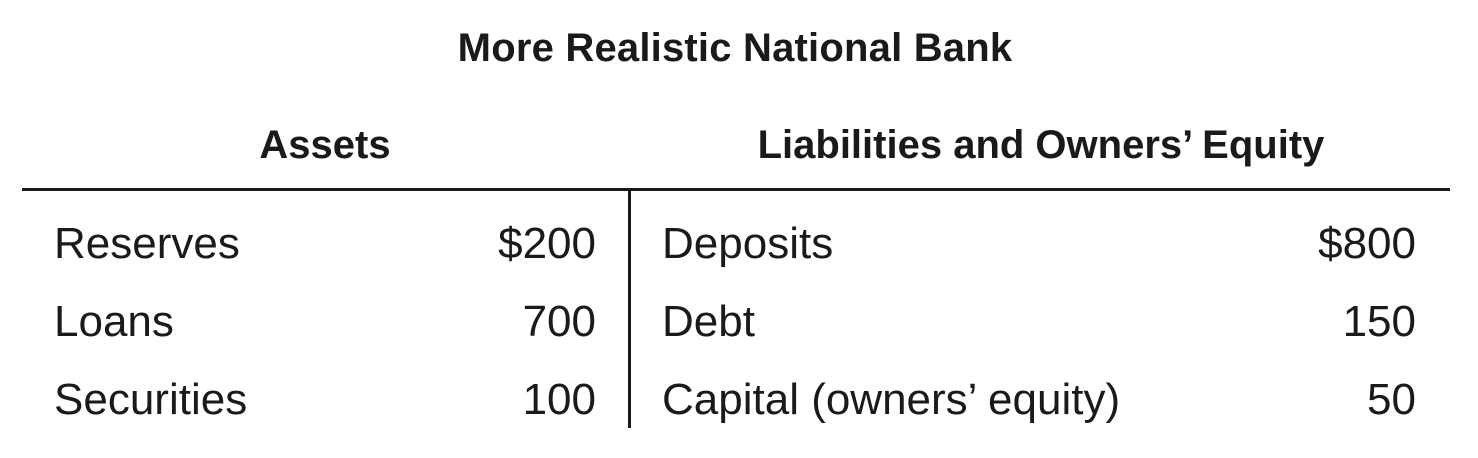 This screenshot has width=1478, height=458. What do you see at coordinates (1391, 399) in the screenshot?
I see `liability-value: 50` at bounding box center [1391, 399].